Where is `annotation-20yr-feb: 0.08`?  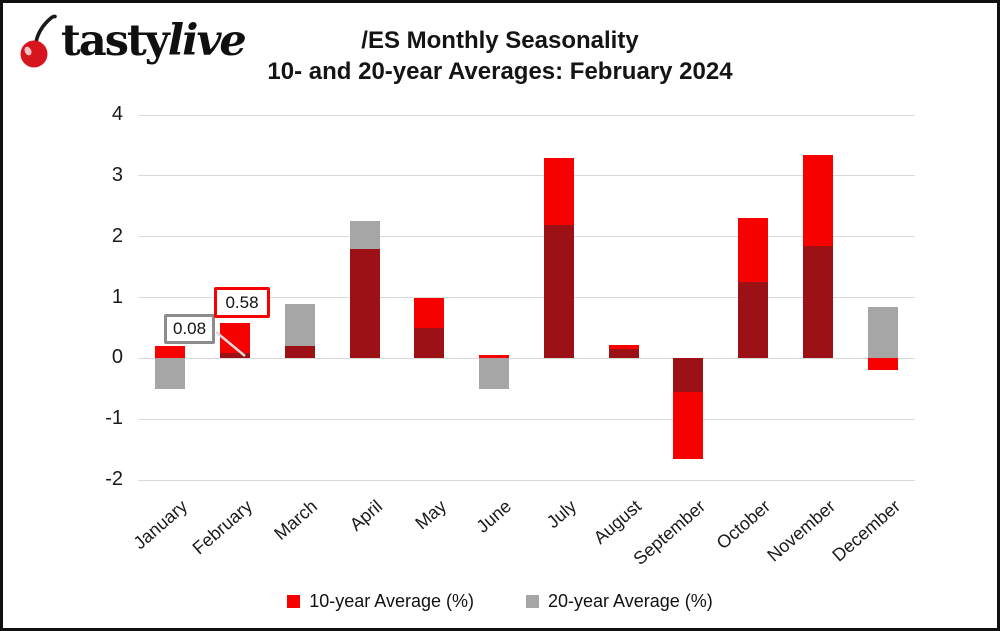
annotation-20yr-feb: 0.08 is located at coordinates (189, 329).